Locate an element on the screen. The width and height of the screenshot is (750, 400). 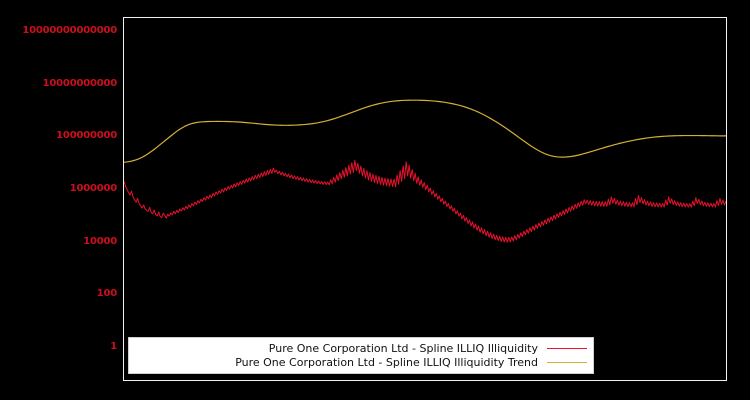
y-tick-label: 1 is located at coordinates (113, 346).